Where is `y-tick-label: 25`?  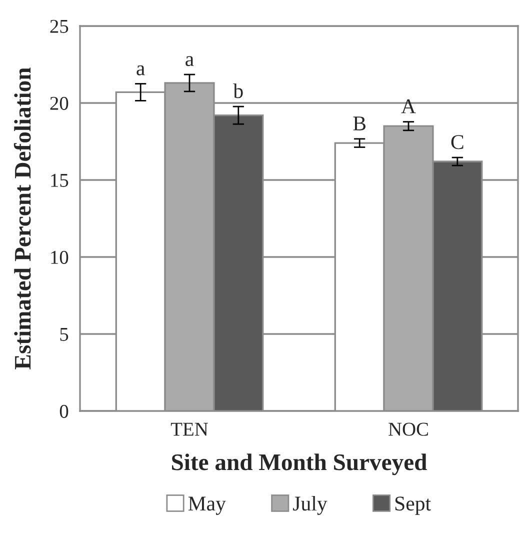
y-tick-label: 25 is located at coordinates (59, 26).